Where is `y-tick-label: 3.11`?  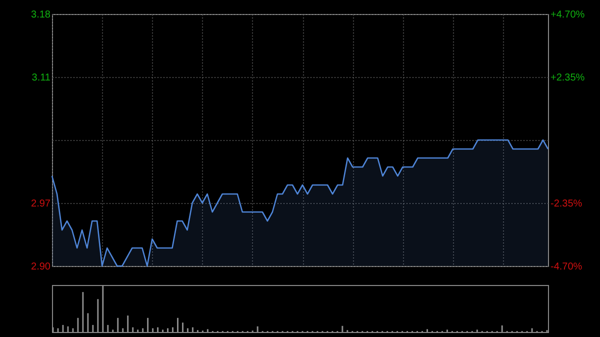 y-tick-label: 3.11 is located at coordinates (41, 78).